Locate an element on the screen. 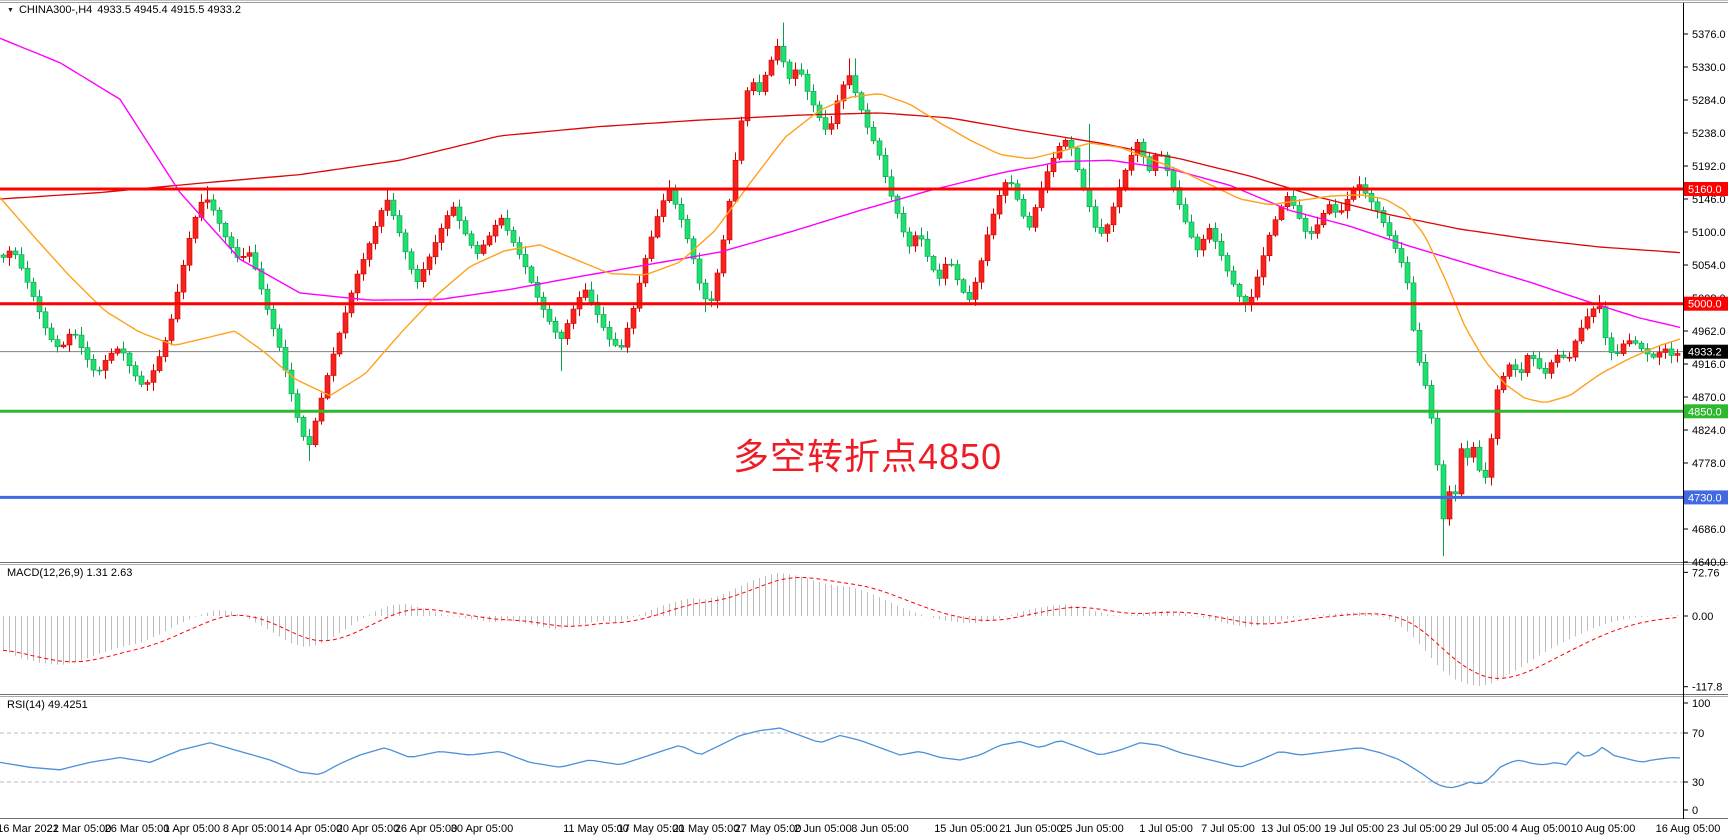  price-badge-5160.0 is located at coordinates (1706, 189).